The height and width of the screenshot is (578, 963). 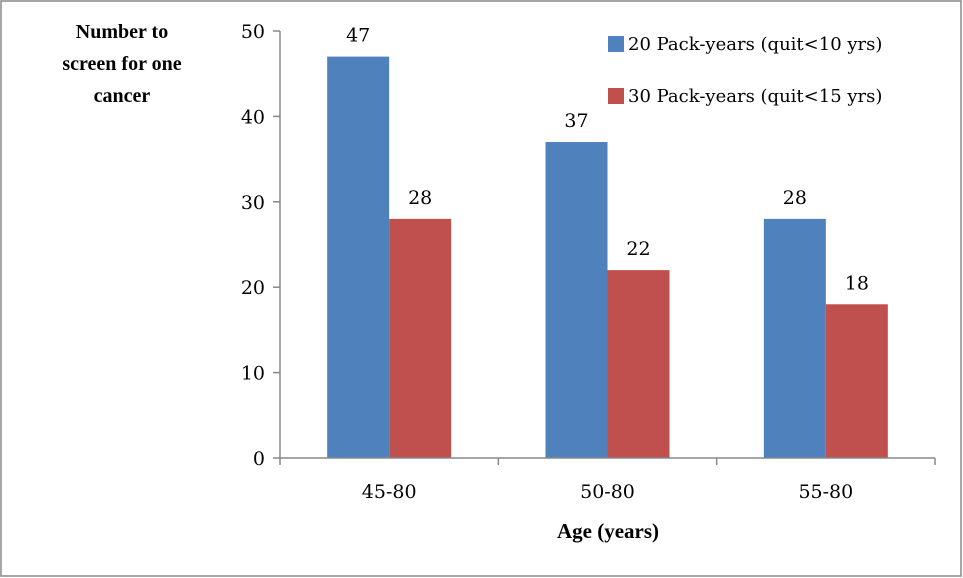 I want to click on y-tick-label-3: 30, so click(x=253, y=203).